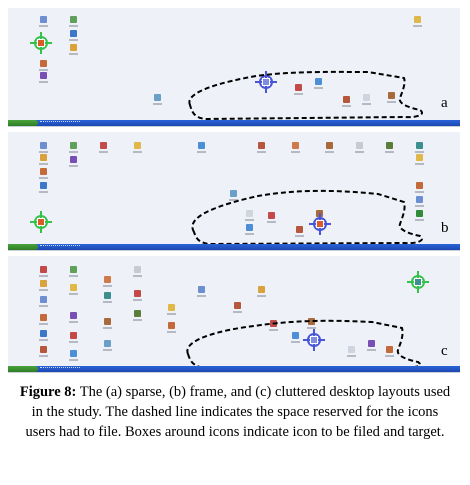 The width and height of the screenshot is (470, 485). Describe the element at coordinates (444, 103) in the screenshot. I see `panel-label: a` at that location.